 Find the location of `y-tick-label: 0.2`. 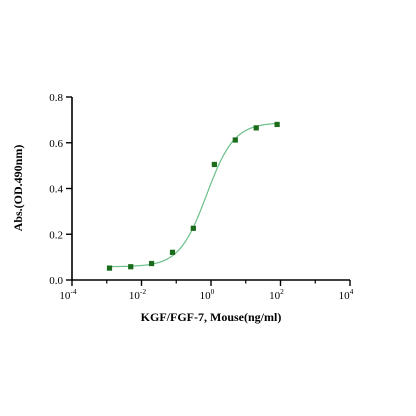

y-tick-label: 0.2 is located at coordinates (56, 235).